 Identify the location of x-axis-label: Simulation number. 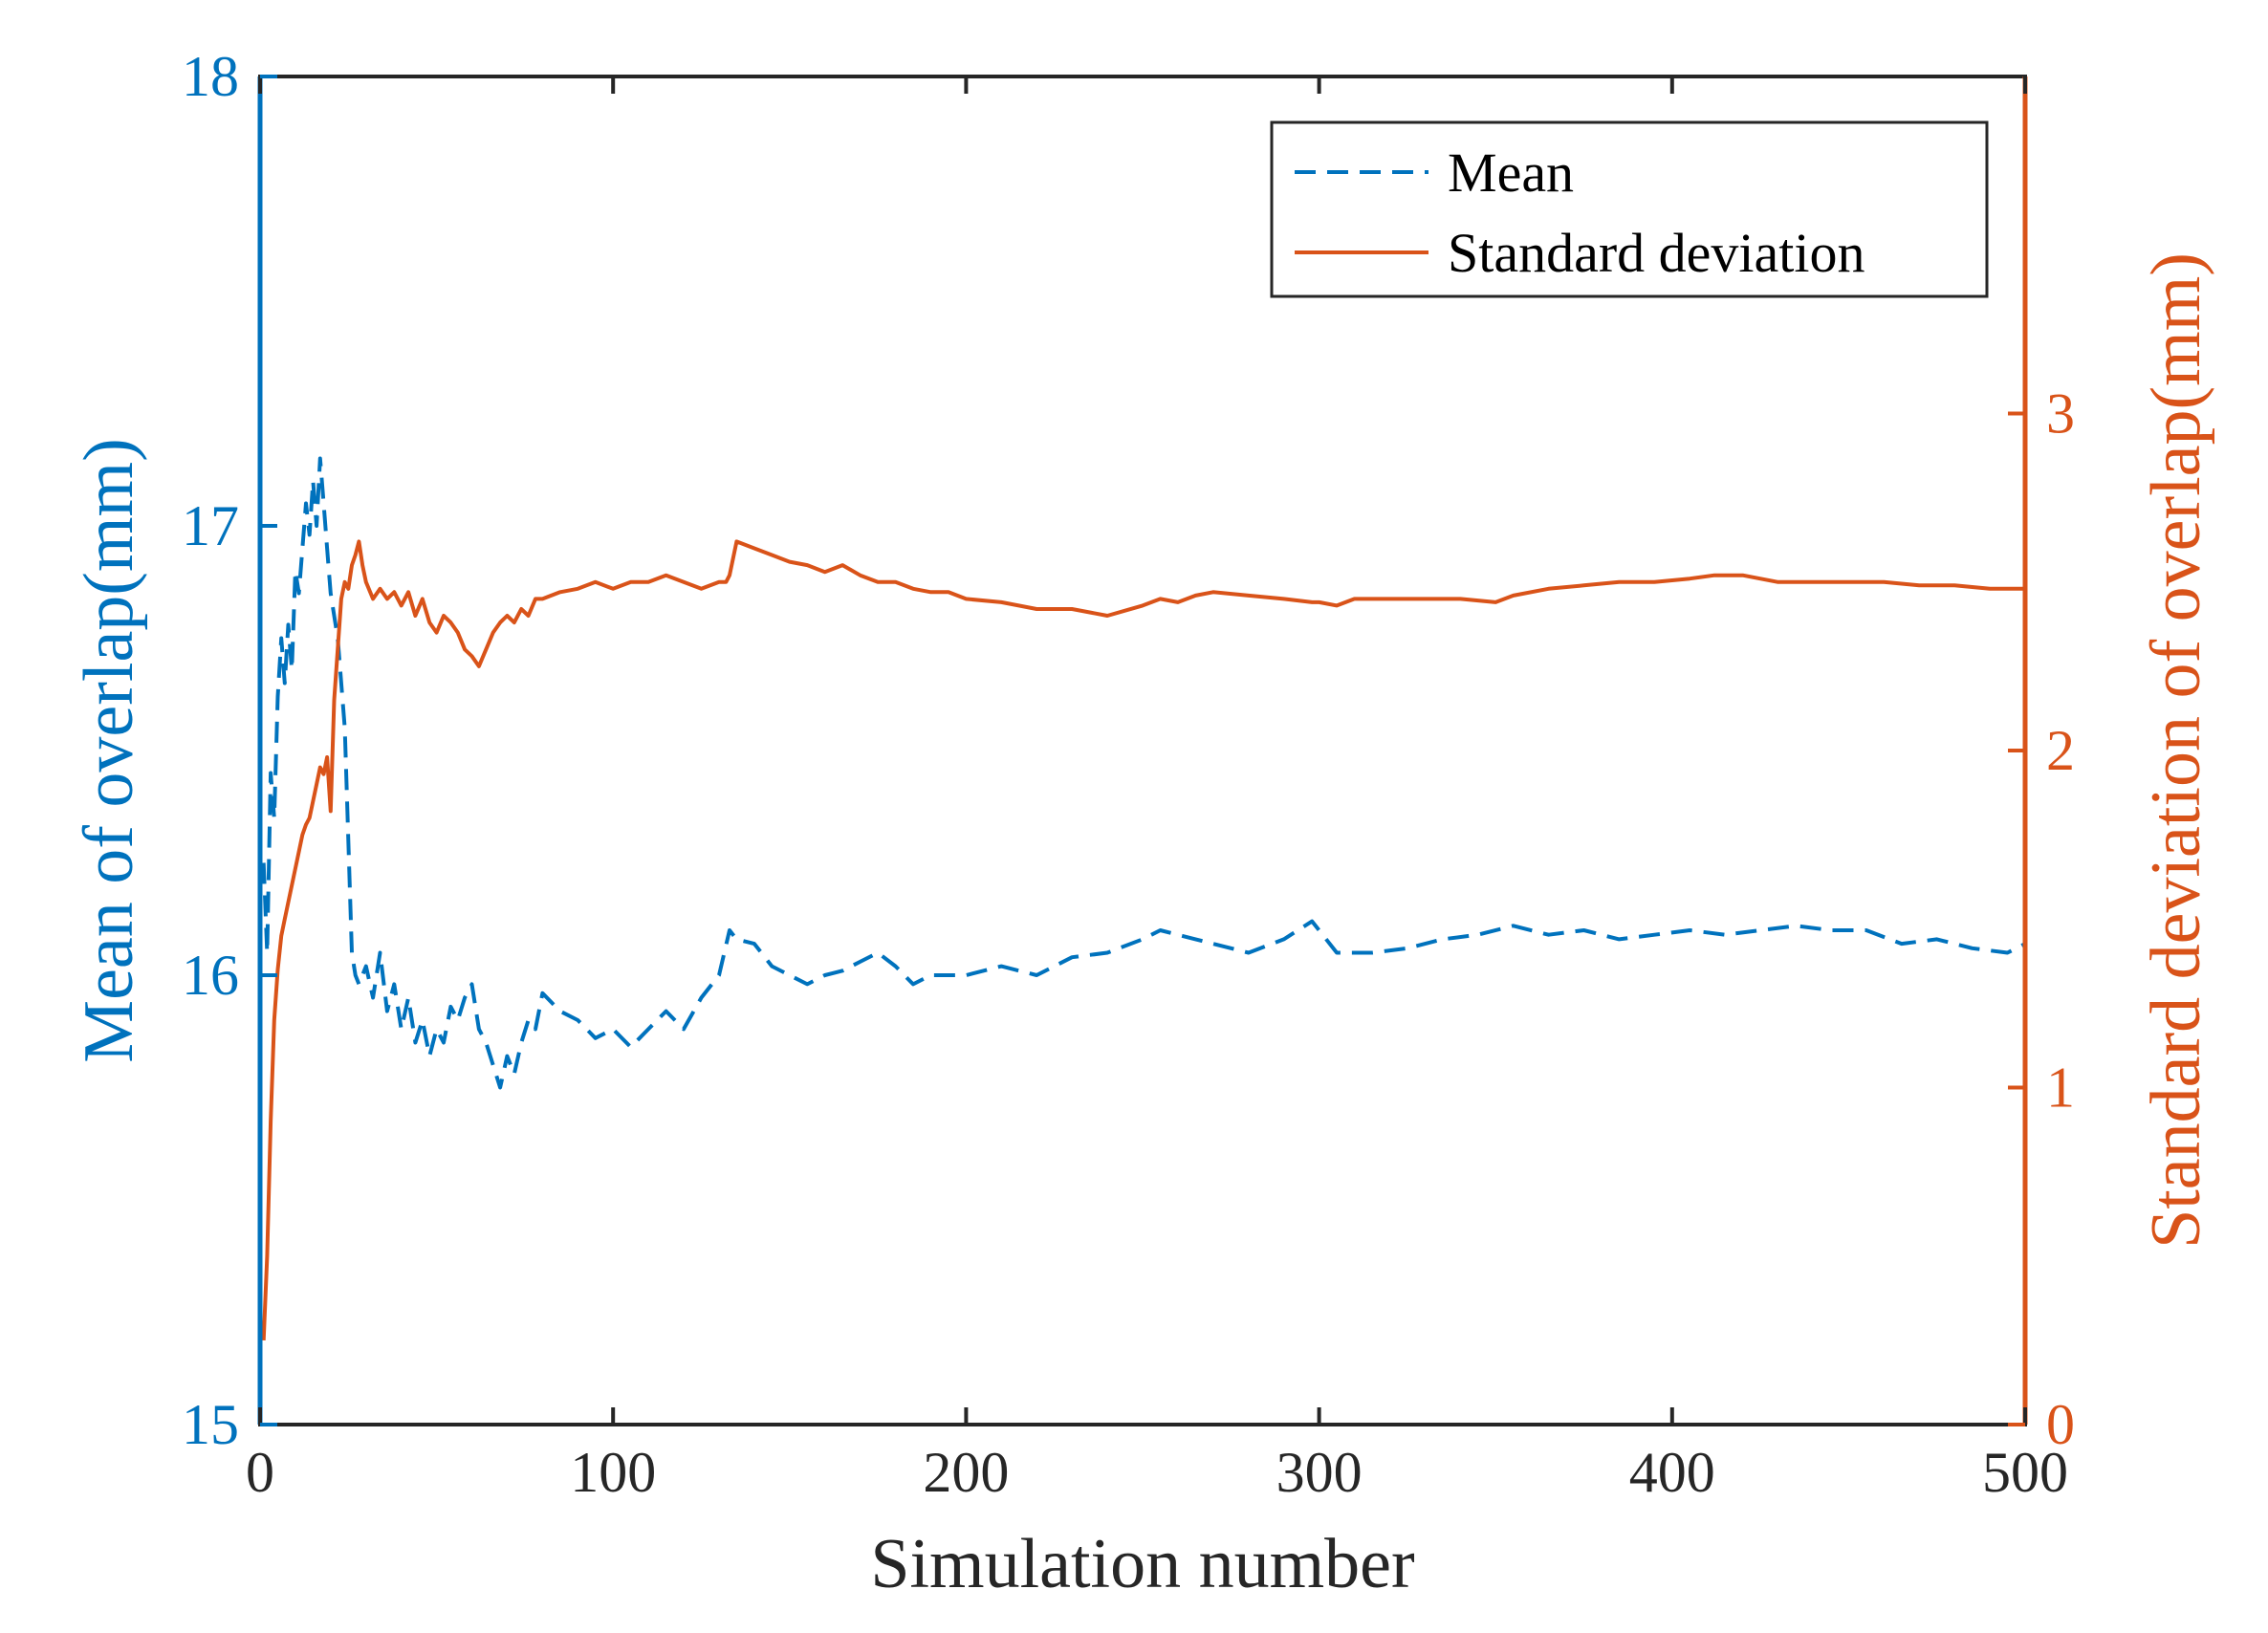
(1142, 1564).